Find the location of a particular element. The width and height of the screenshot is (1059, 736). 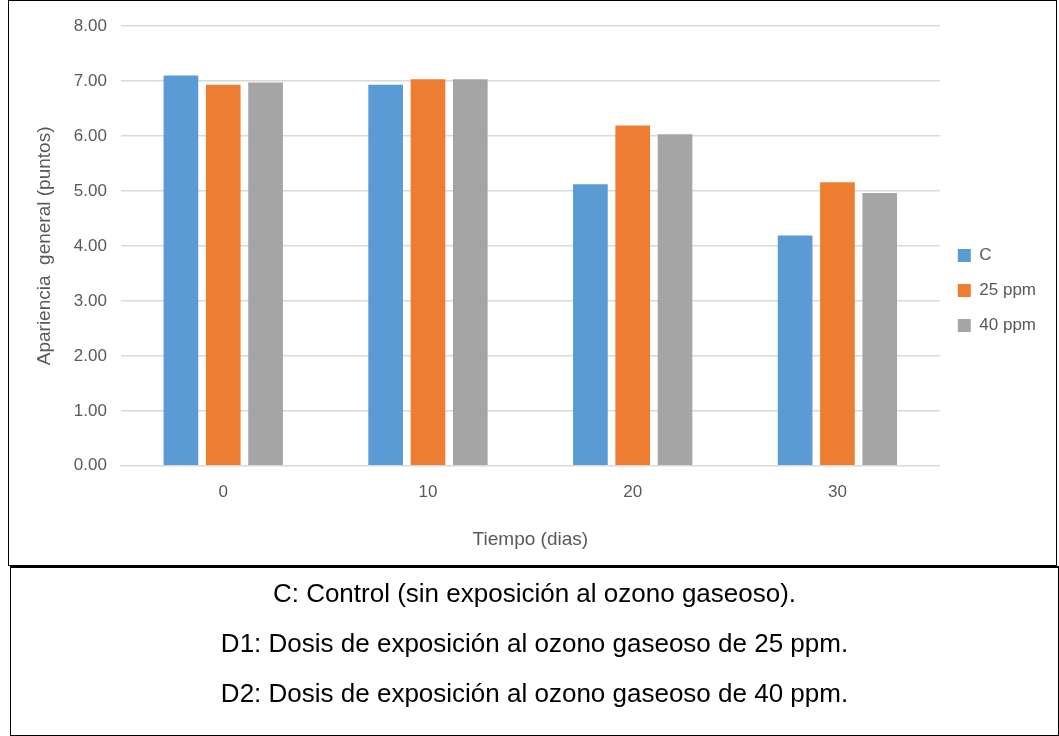

y-tick-label: 2.00 is located at coordinates (90, 355).